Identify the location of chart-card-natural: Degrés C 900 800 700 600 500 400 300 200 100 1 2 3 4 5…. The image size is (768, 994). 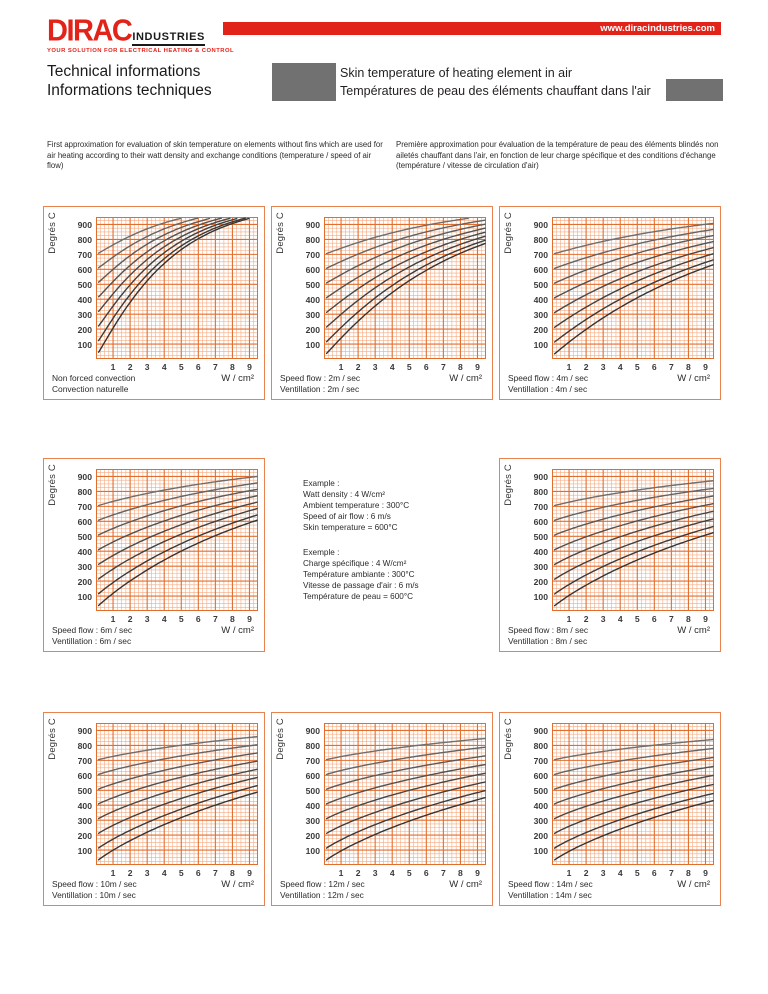
(154, 303).